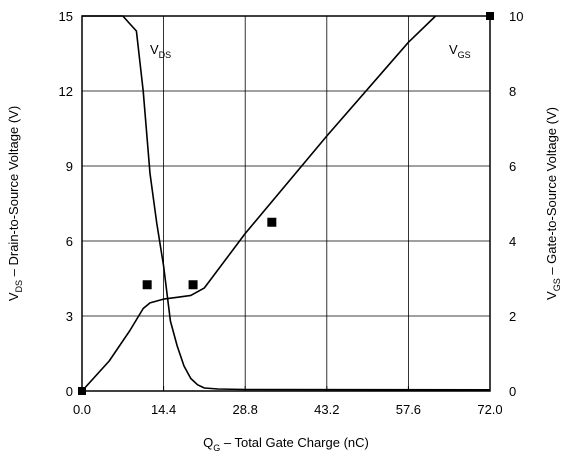  I want to click on y-right-title-main: V, so click(551, 295).